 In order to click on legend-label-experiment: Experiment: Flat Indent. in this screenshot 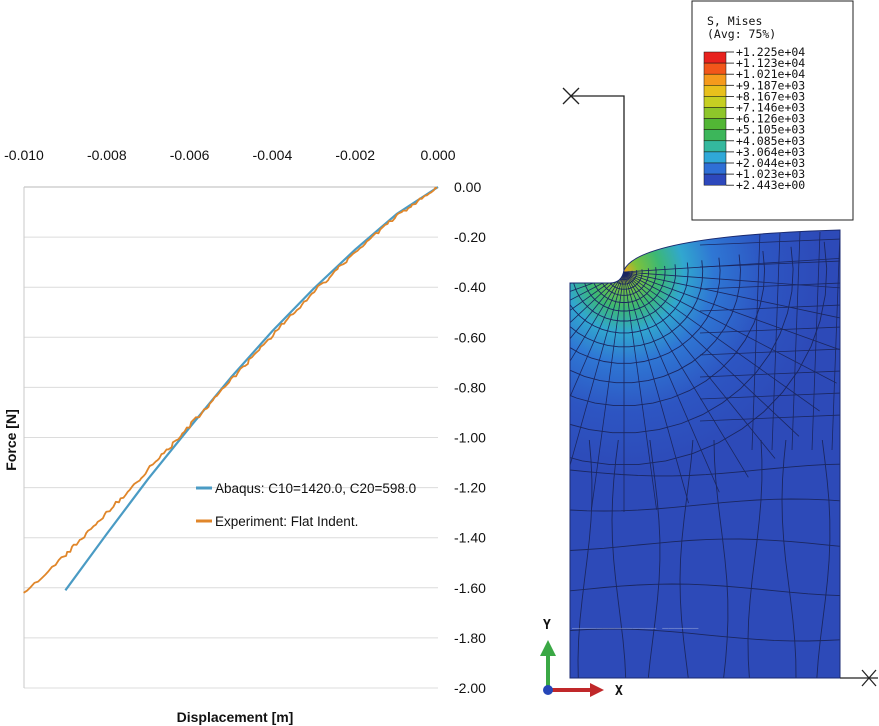, I will do `click(286, 521)`.